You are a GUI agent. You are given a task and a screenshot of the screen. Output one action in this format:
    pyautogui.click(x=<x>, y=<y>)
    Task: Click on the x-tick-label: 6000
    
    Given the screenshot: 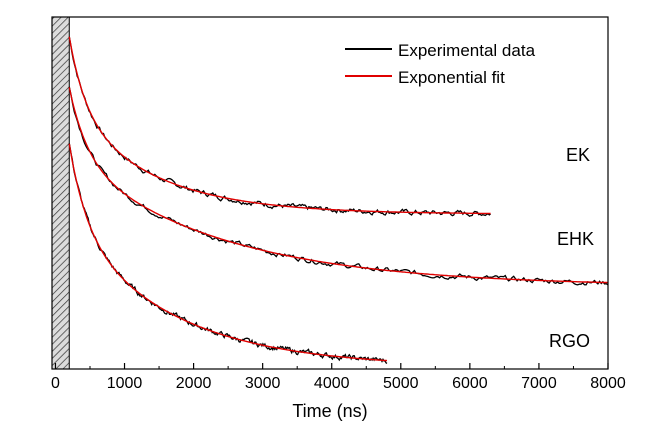 What is the action you would take?
    pyautogui.click(x=470, y=383)
    